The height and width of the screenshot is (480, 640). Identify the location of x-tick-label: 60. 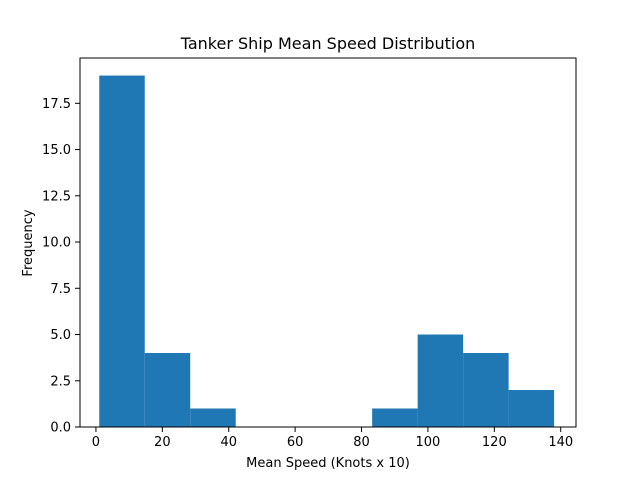
(295, 442).